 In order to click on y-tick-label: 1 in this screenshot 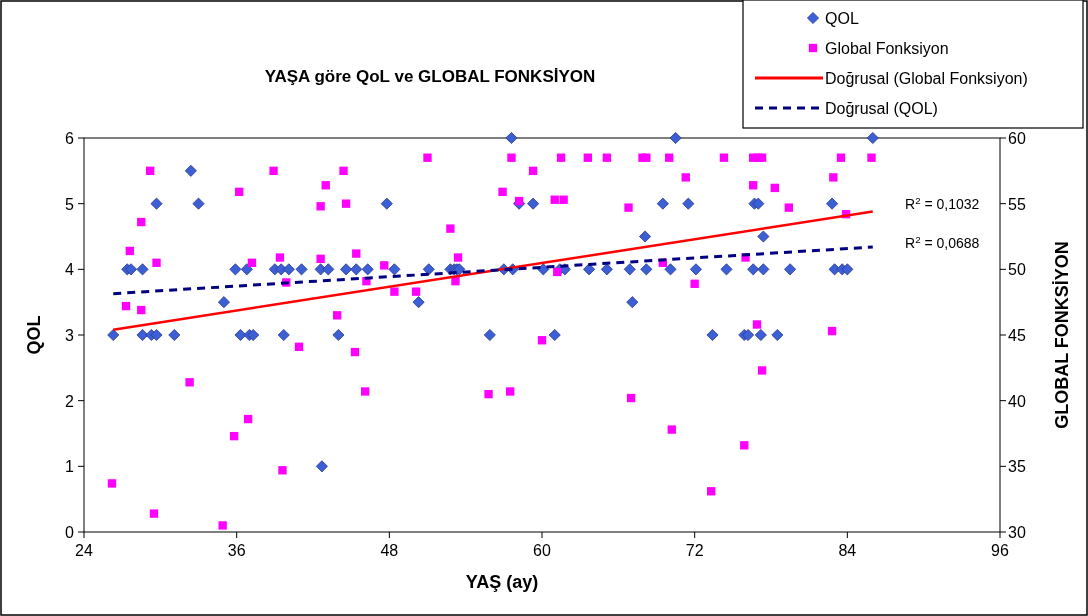, I will do `click(70, 467)`.